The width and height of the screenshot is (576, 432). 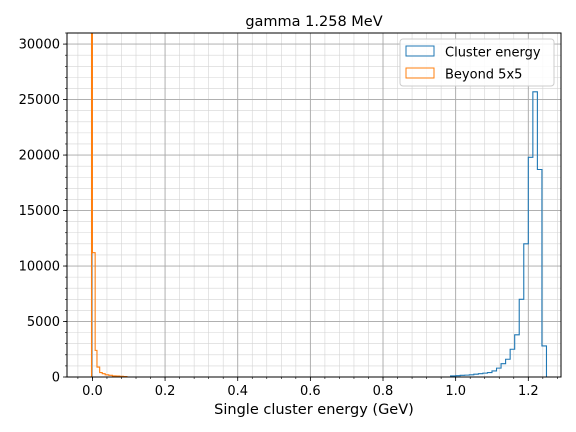 I want to click on x-tick-label: 0.2, so click(x=165, y=391).